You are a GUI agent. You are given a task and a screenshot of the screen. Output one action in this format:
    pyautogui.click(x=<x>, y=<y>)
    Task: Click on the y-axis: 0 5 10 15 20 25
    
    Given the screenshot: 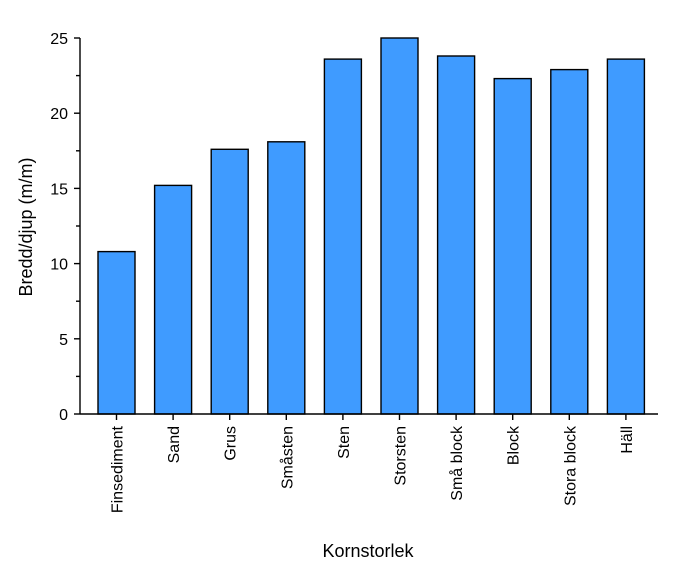 What is the action you would take?
    pyautogui.click(x=65, y=227)
    